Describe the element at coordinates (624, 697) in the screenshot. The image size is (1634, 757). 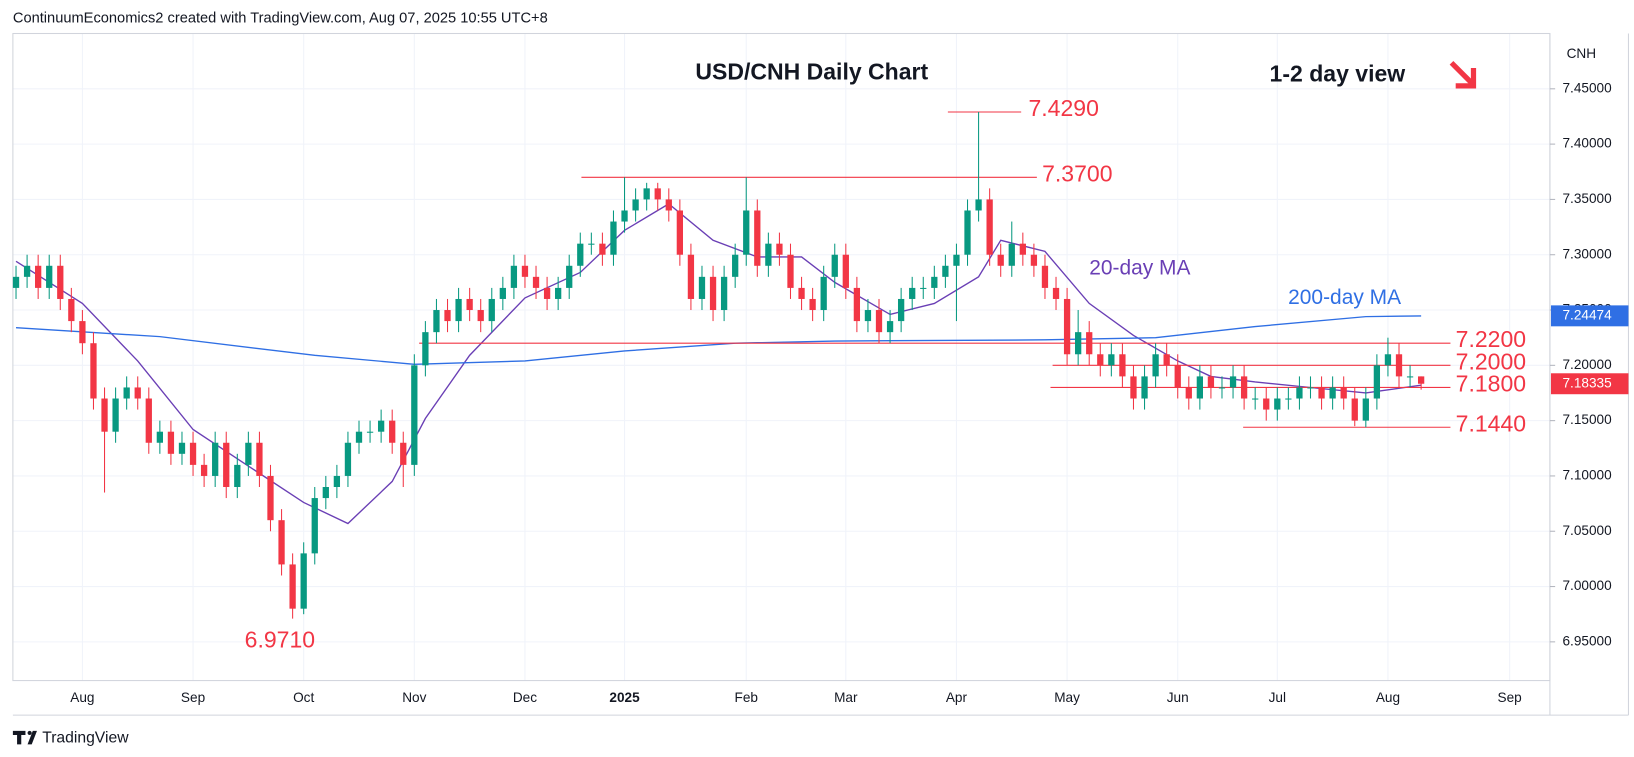
I see `x-tick-label: 2025` at that location.